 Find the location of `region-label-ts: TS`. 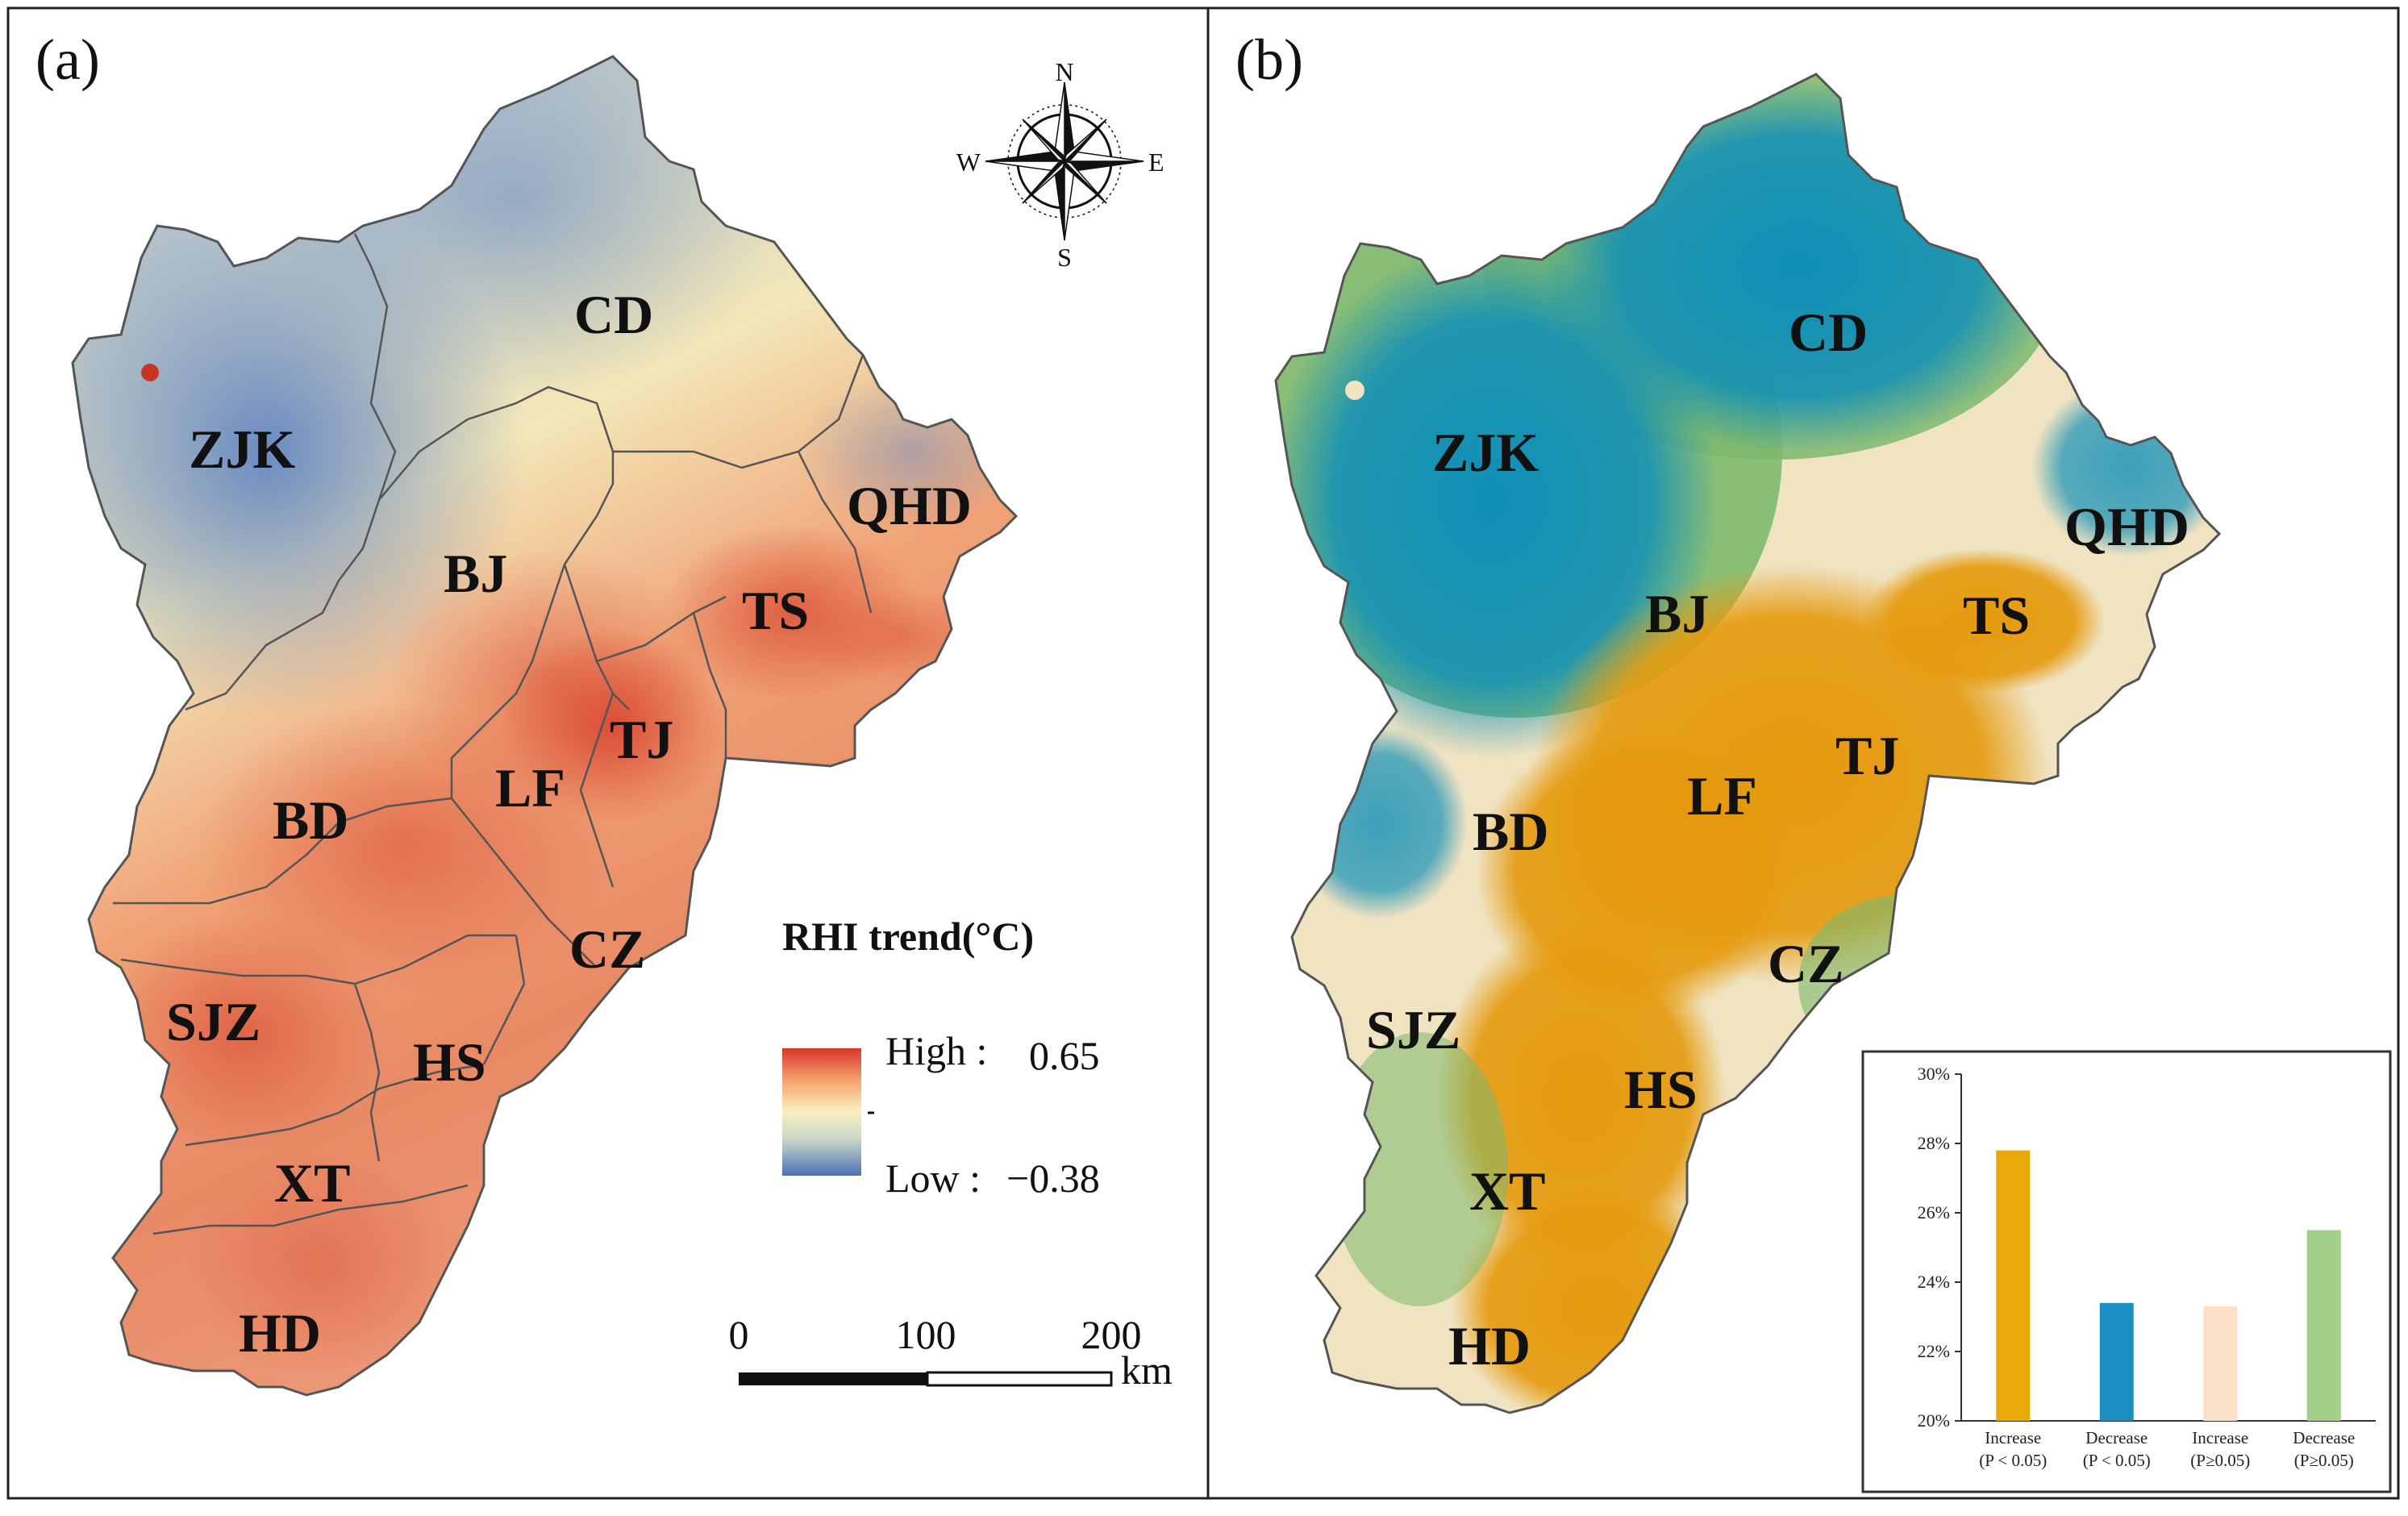

region-label-ts: TS is located at coordinates (775, 610).